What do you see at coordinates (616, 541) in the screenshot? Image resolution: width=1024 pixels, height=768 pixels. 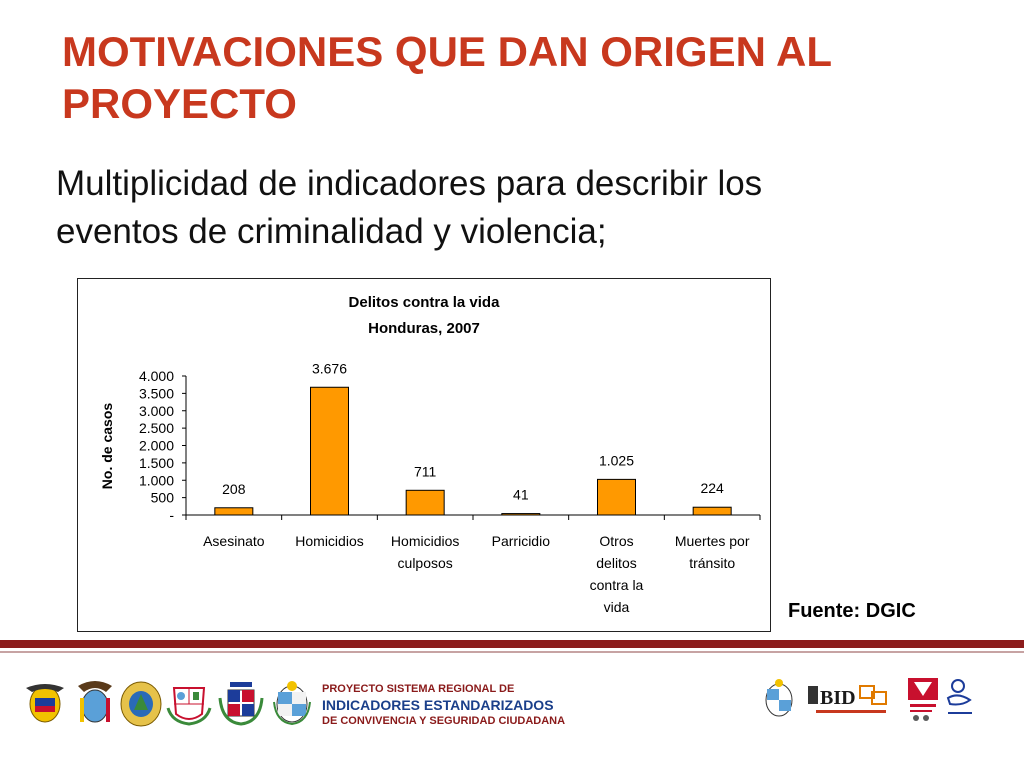 I see `x-tick-label: Otros` at bounding box center [616, 541].